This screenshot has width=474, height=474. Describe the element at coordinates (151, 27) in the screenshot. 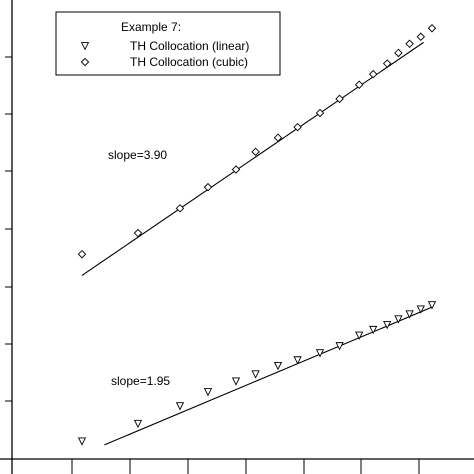

I see `legend-title: Example 7:` at that location.